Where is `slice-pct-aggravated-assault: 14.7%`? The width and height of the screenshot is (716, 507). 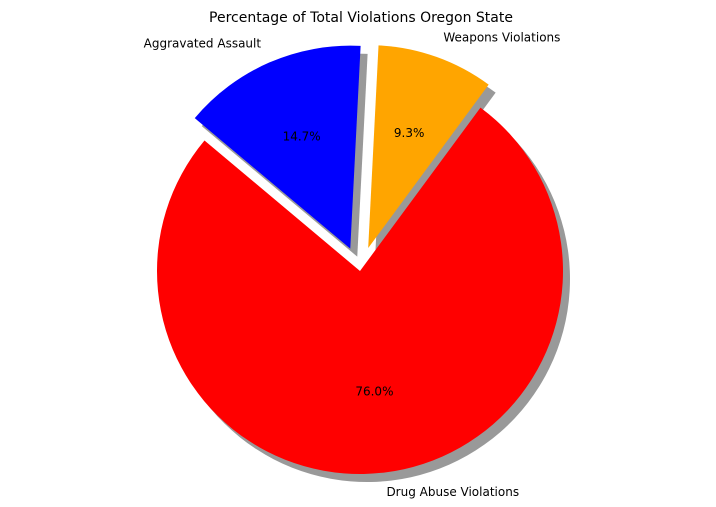
slice-pct-aggravated-assault: 14.7% is located at coordinates (302, 137).